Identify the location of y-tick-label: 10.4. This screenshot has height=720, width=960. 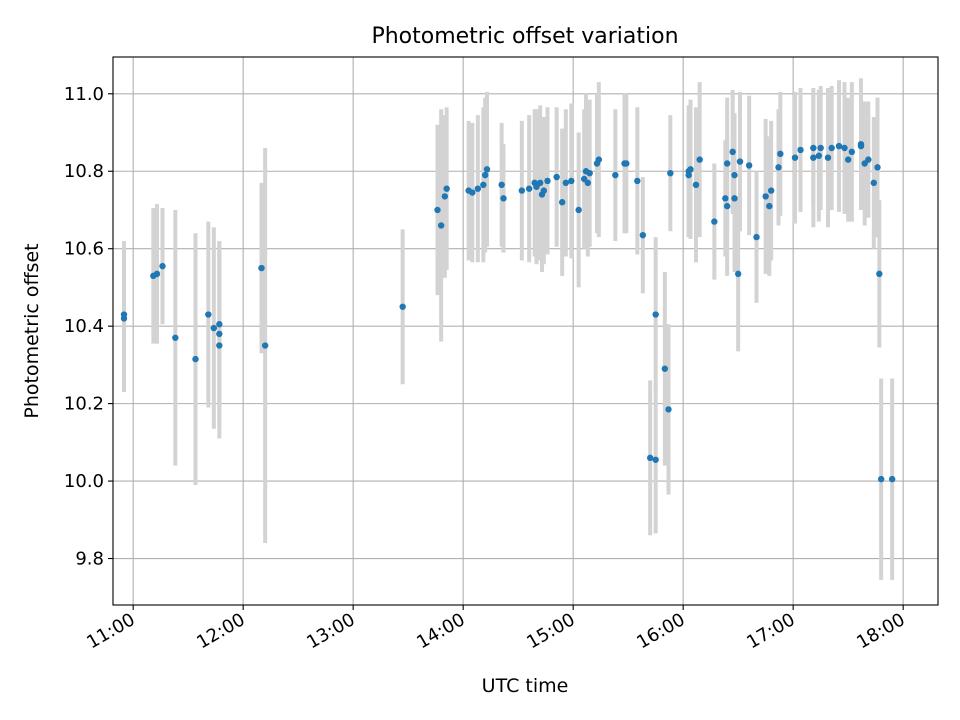
(84, 326).